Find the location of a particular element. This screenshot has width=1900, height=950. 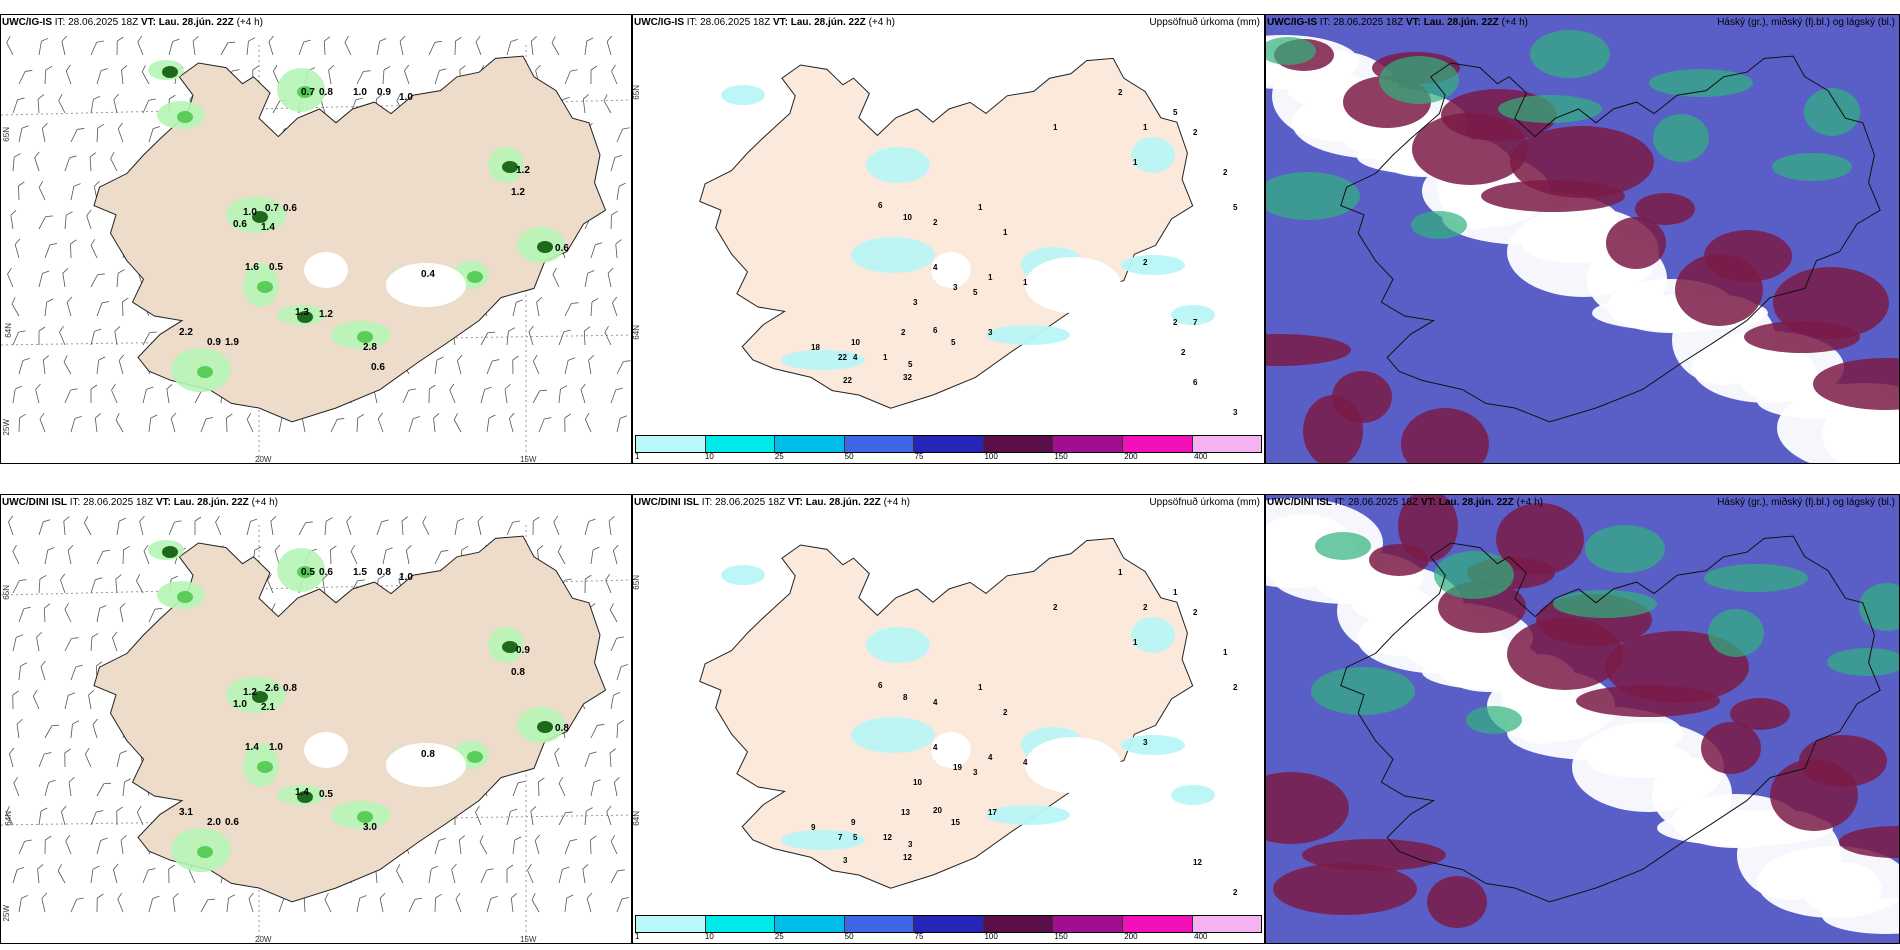

colorbar-tick: 100 is located at coordinates (991, 456).